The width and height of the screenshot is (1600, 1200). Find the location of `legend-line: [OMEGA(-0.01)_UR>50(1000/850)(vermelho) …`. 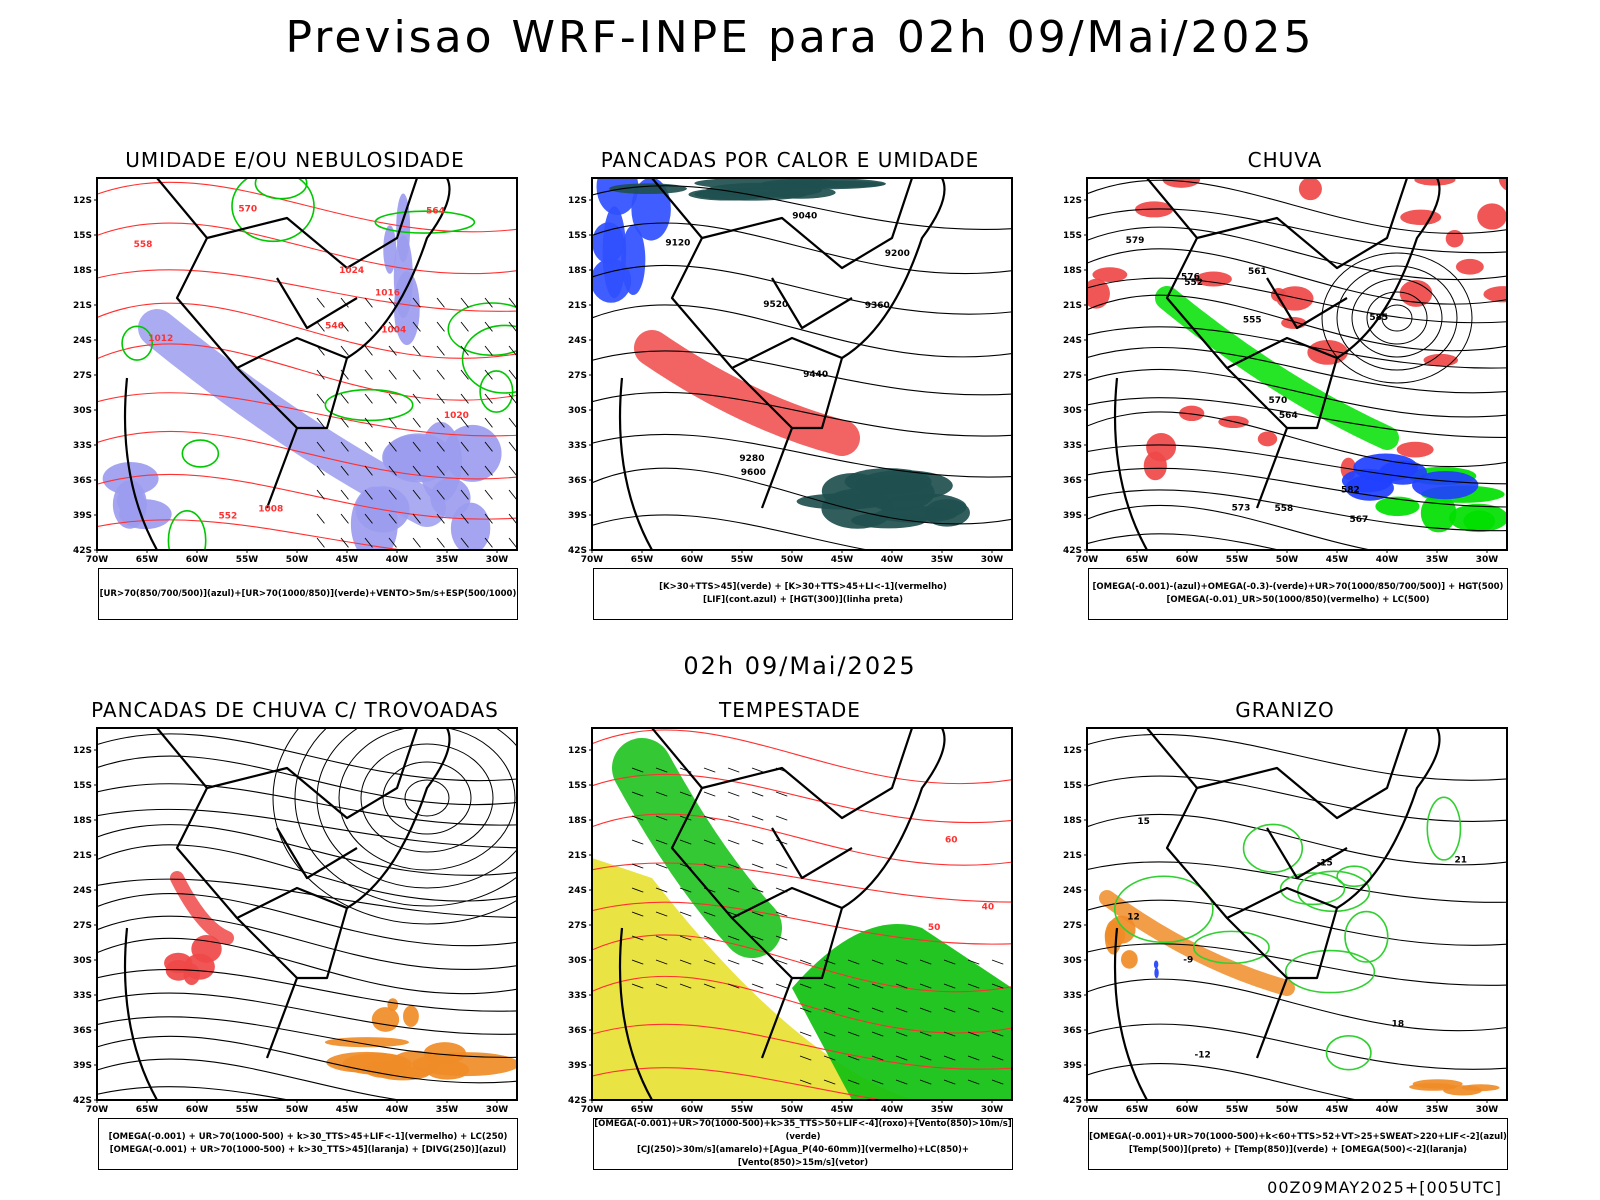

legend-line: [OMEGA(-0.01)_UR>50(1000/850)(vermelho) … is located at coordinates (1298, 600).